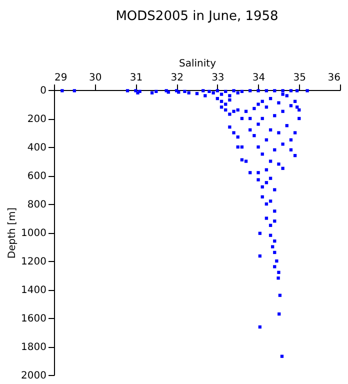 The height and width of the screenshot is (384, 348). I want to click on y-tick-label: 1600, so click(33, 319).